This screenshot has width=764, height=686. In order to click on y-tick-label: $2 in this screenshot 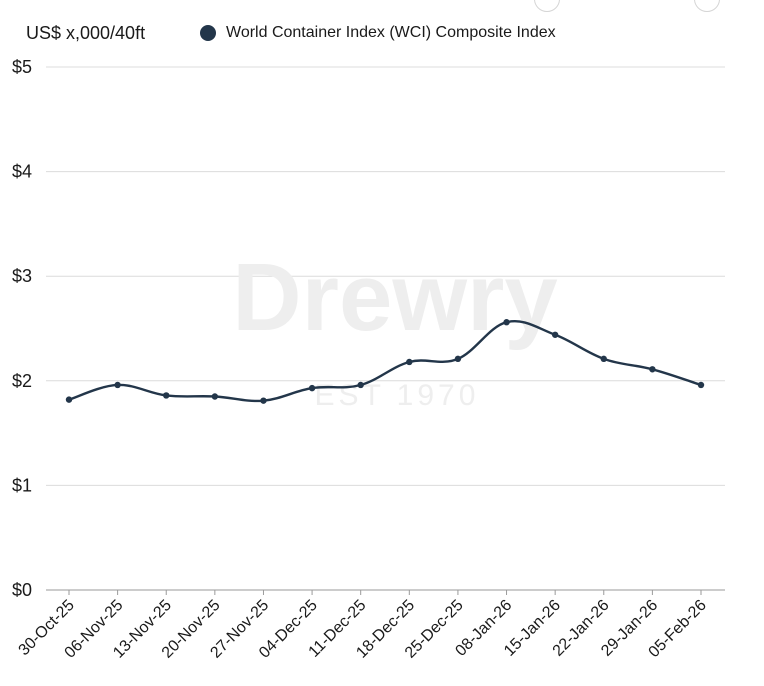, I will do `click(22, 381)`.